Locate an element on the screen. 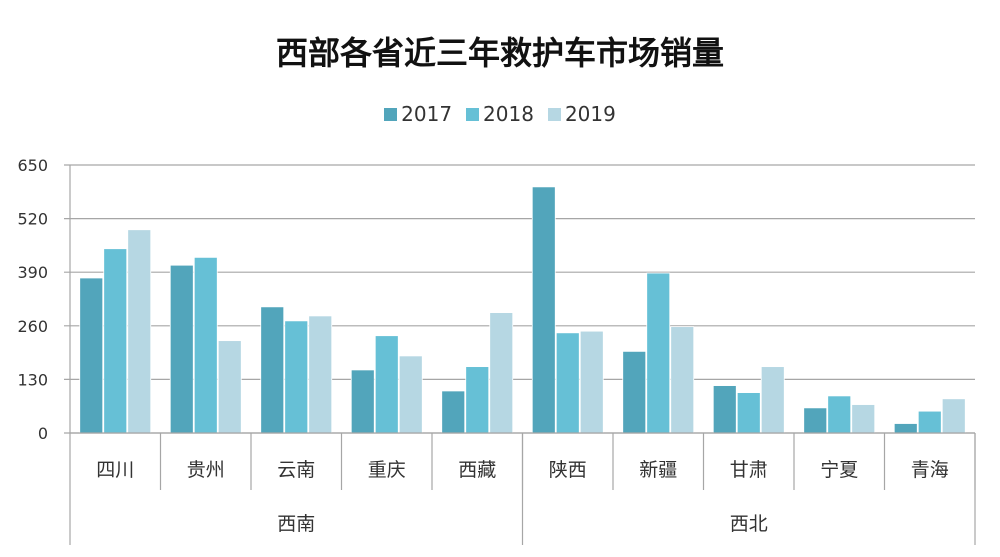  x-tick-label: 西藏 is located at coordinates (477, 470).